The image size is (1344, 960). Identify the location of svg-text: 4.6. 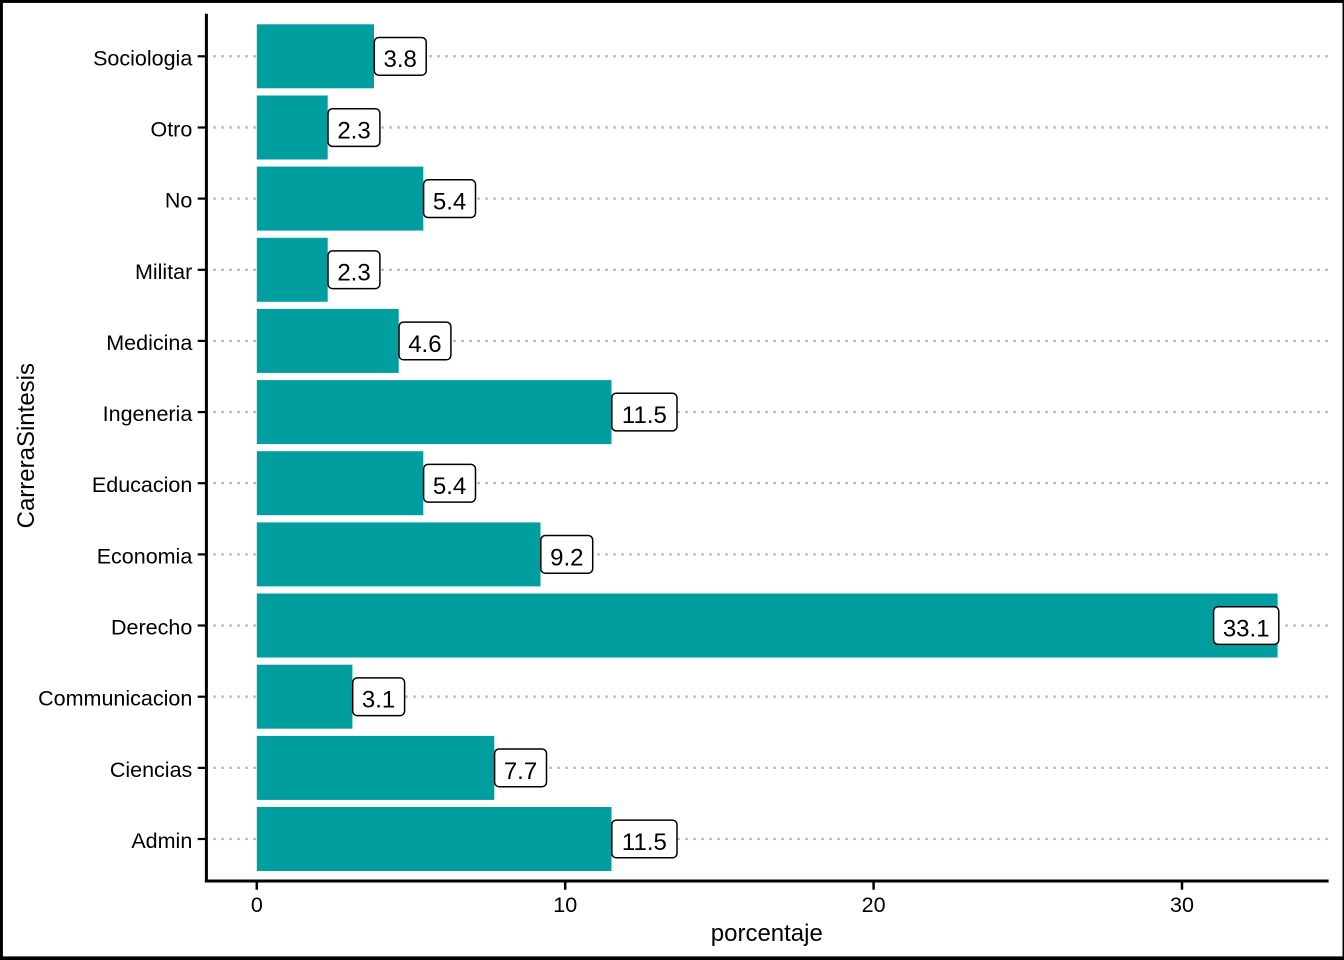
(424, 344).